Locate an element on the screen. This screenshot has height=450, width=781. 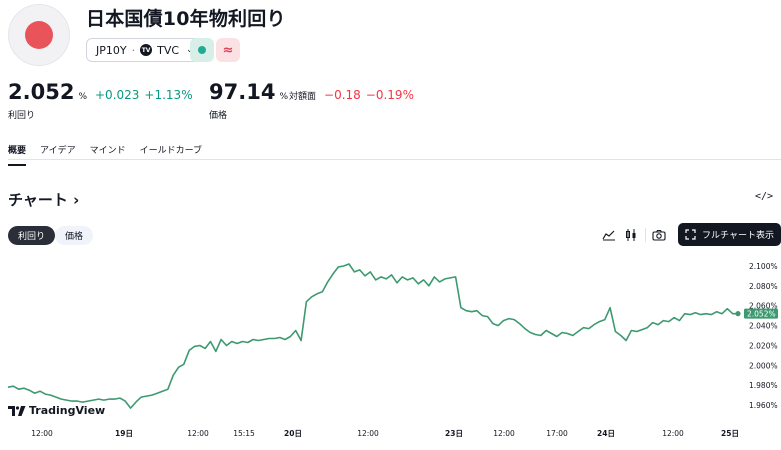
chart-section-title: チャート › is located at coordinates (43, 199).